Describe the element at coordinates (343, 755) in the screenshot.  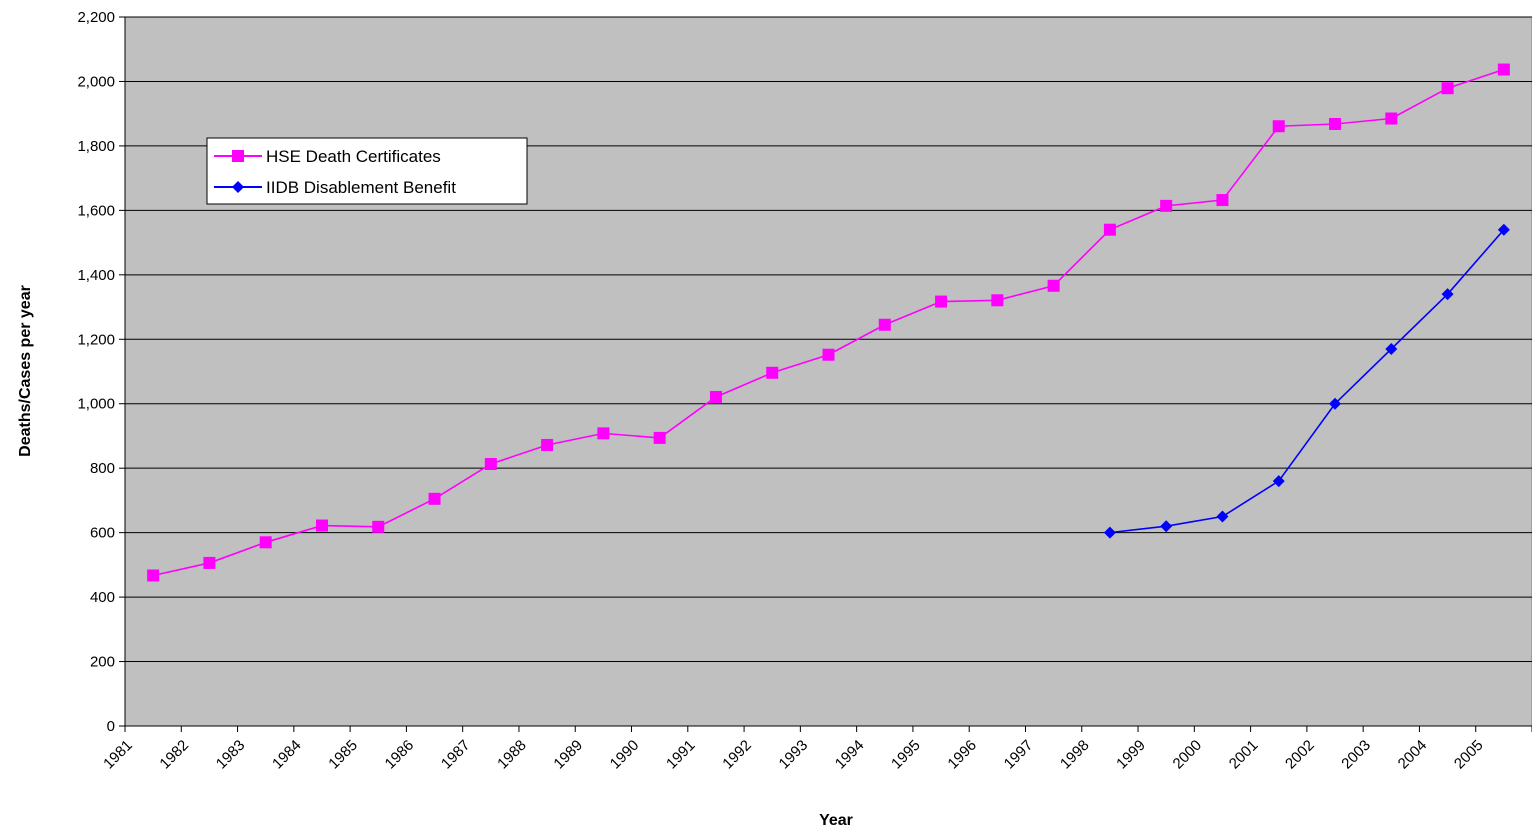
I see `x-tick-label: 1985` at that location.